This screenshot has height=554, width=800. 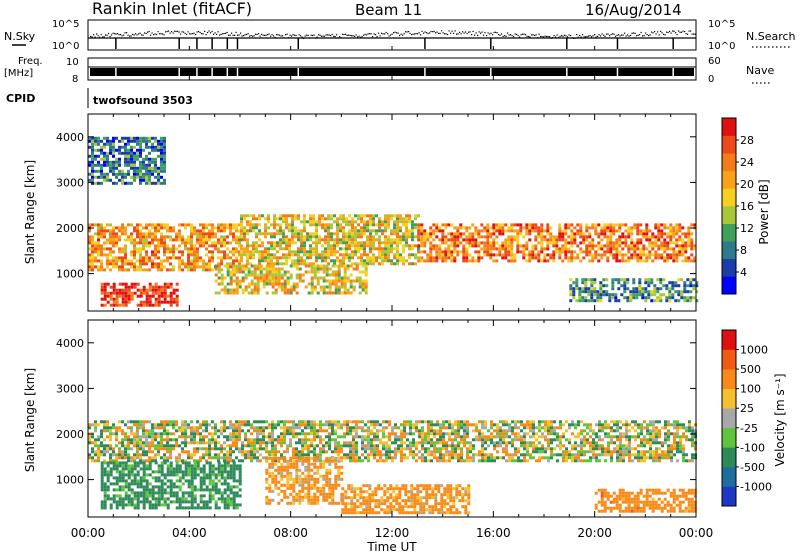 I want to click on power-ylabel: Slant Range [km], so click(x=30, y=212).